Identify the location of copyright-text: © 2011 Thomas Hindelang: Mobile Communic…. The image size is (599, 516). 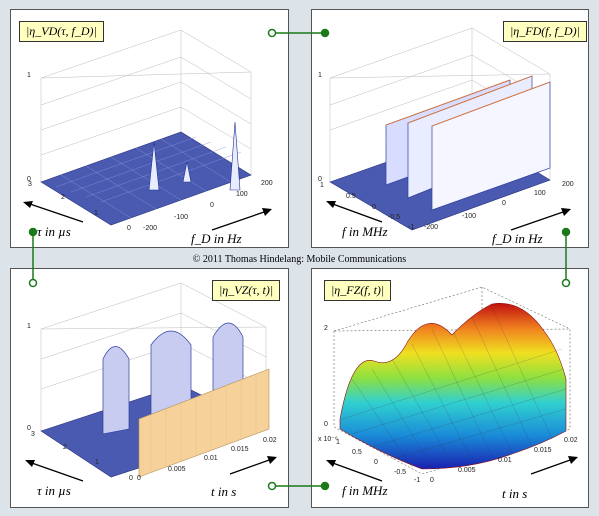
(299, 259).